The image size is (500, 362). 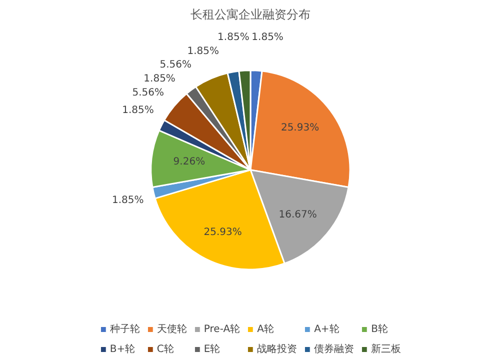 I want to click on legend-label: B+轮, so click(x=123, y=349).